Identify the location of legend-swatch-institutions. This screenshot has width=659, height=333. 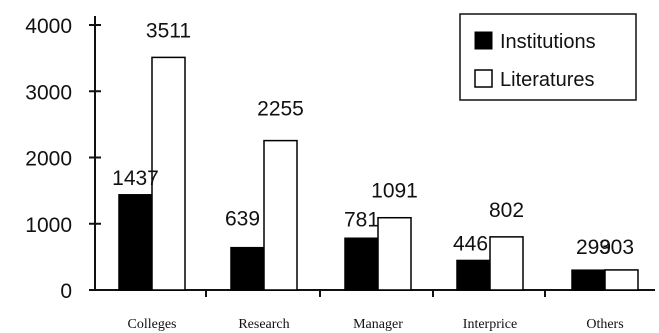
(483, 40).